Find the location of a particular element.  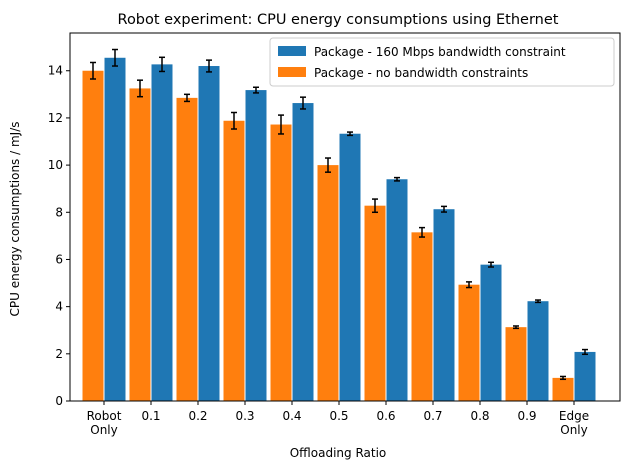

x-tick-label: 0.4 is located at coordinates (291, 416).